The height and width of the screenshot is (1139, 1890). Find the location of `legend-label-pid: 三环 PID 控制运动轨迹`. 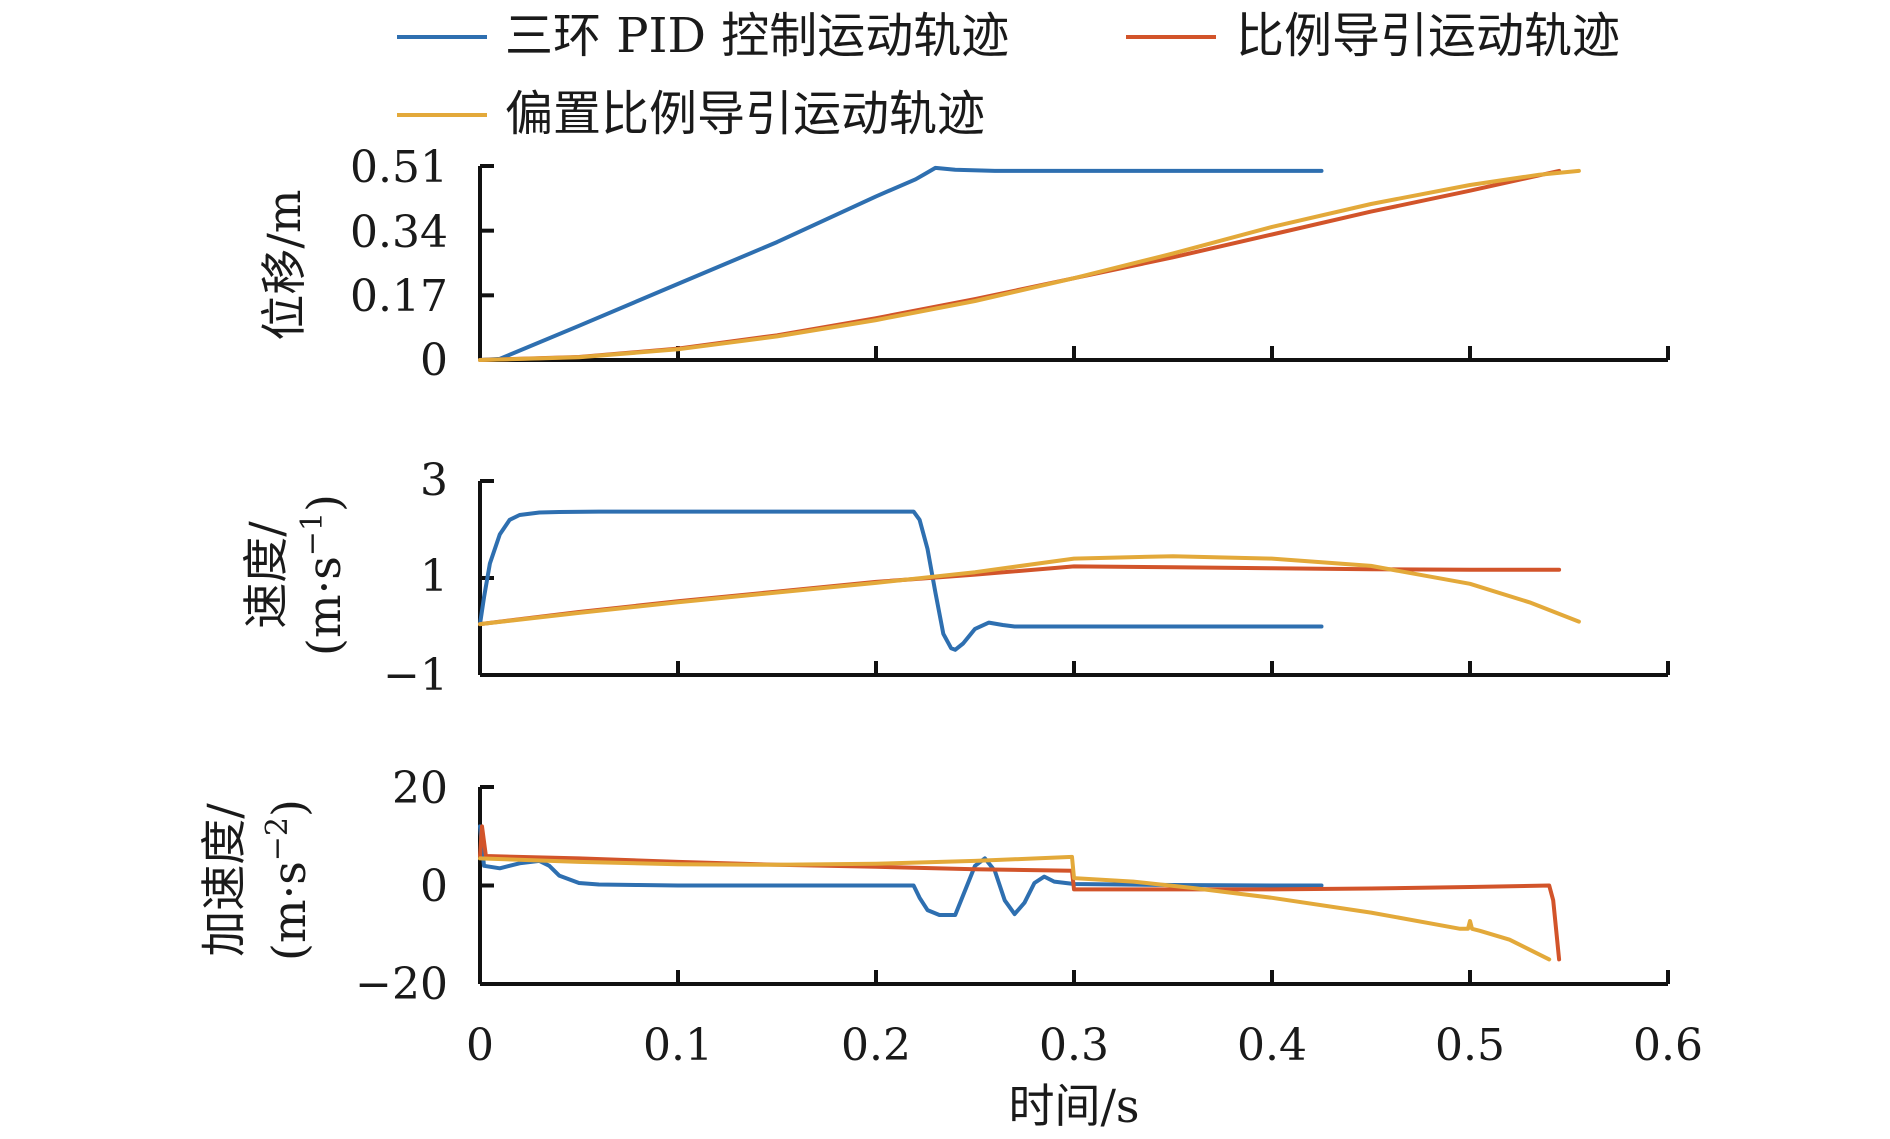

legend-label-pid: 三环 PID 控制运动轨迹 is located at coordinates (757, 36).